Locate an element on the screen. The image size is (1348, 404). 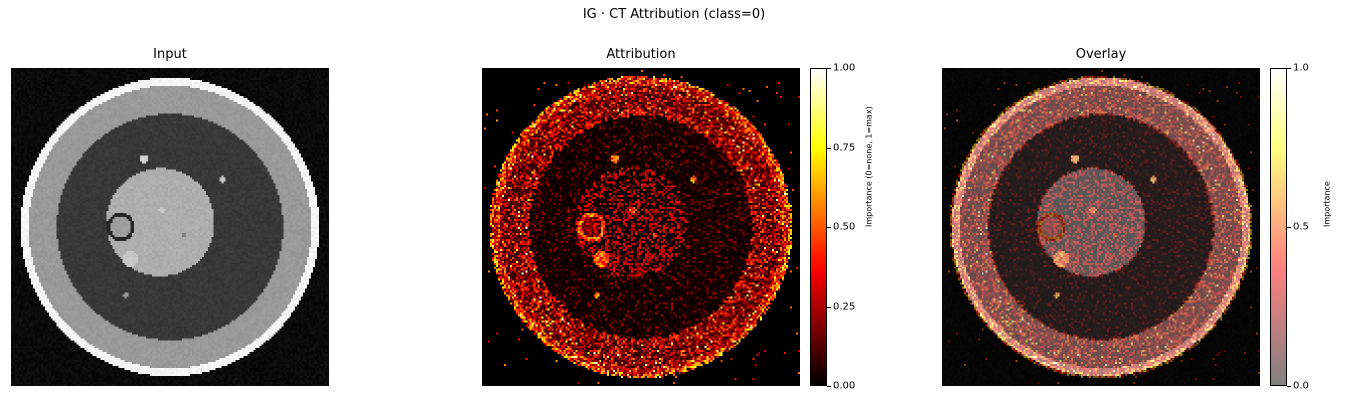
colorbar-tick-label: 0.00 is located at coordinates (844, 386).